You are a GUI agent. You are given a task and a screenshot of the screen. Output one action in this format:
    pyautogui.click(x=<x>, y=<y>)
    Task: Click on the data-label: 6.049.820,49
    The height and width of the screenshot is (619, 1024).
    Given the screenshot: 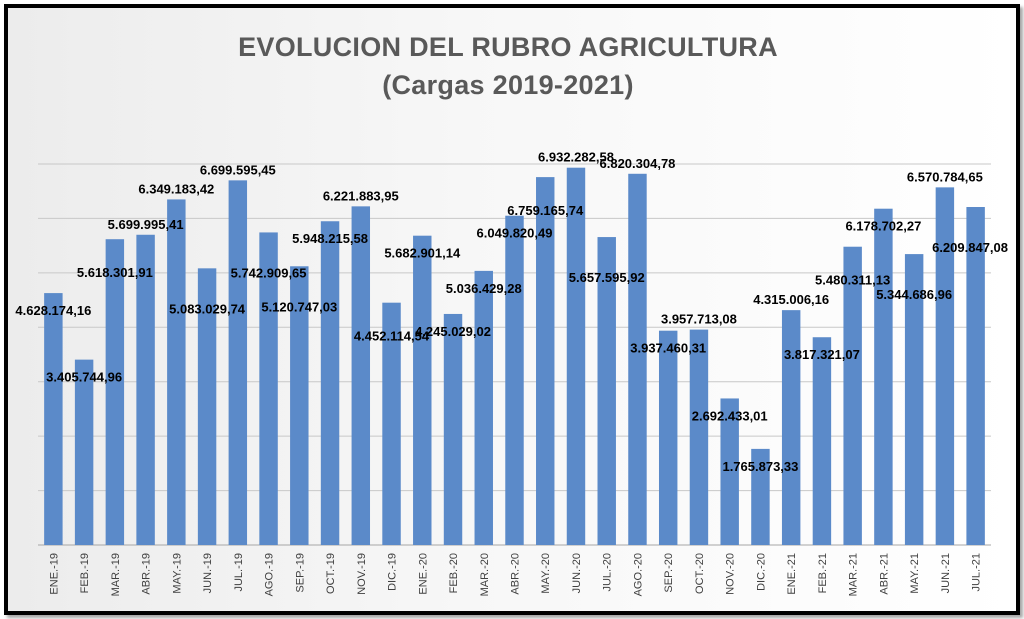 What is the action you would take?
    pyautogui.click(x=515, y=233)
    